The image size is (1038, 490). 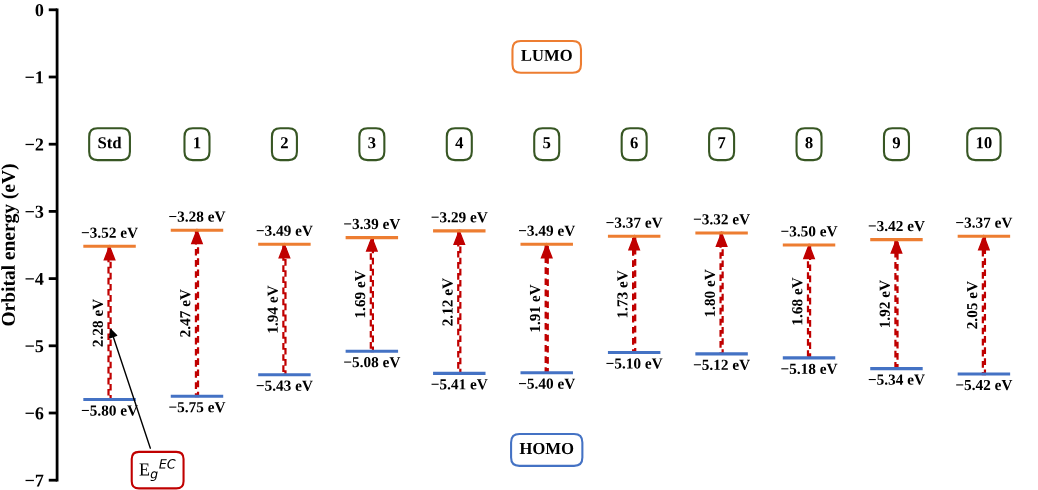 What do you see at coordinates (622, 294) in the screenshot?
I see `data-label: 1.73 eV` at bounding box center [622, 294].